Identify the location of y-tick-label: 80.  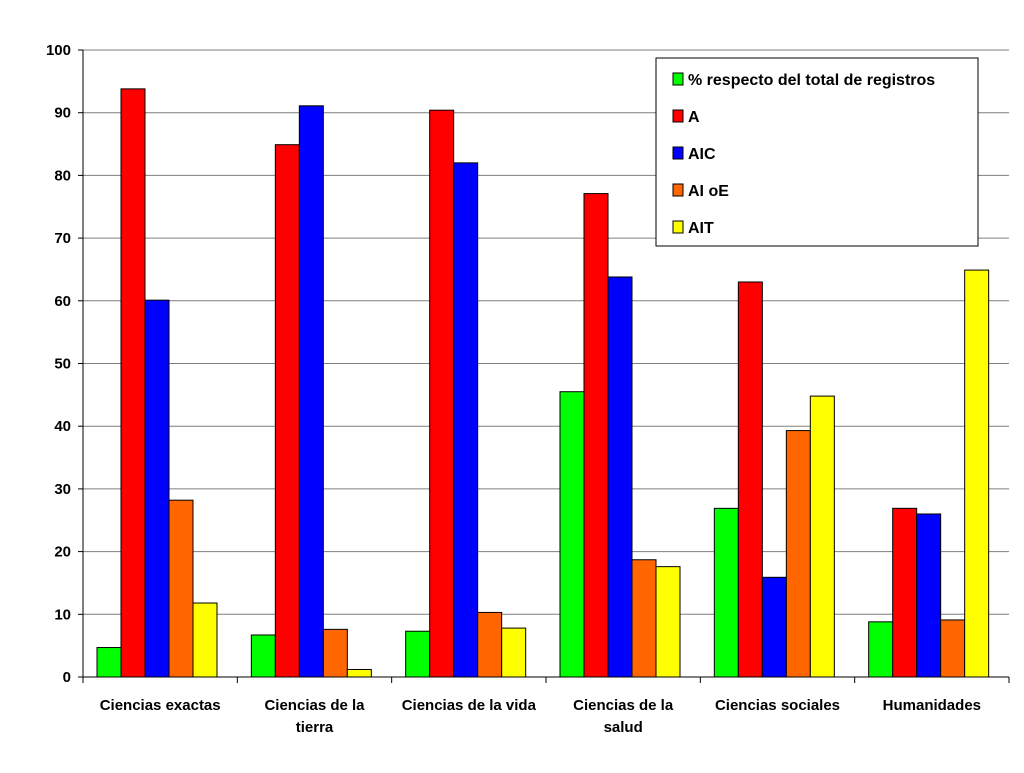
(62, 175).